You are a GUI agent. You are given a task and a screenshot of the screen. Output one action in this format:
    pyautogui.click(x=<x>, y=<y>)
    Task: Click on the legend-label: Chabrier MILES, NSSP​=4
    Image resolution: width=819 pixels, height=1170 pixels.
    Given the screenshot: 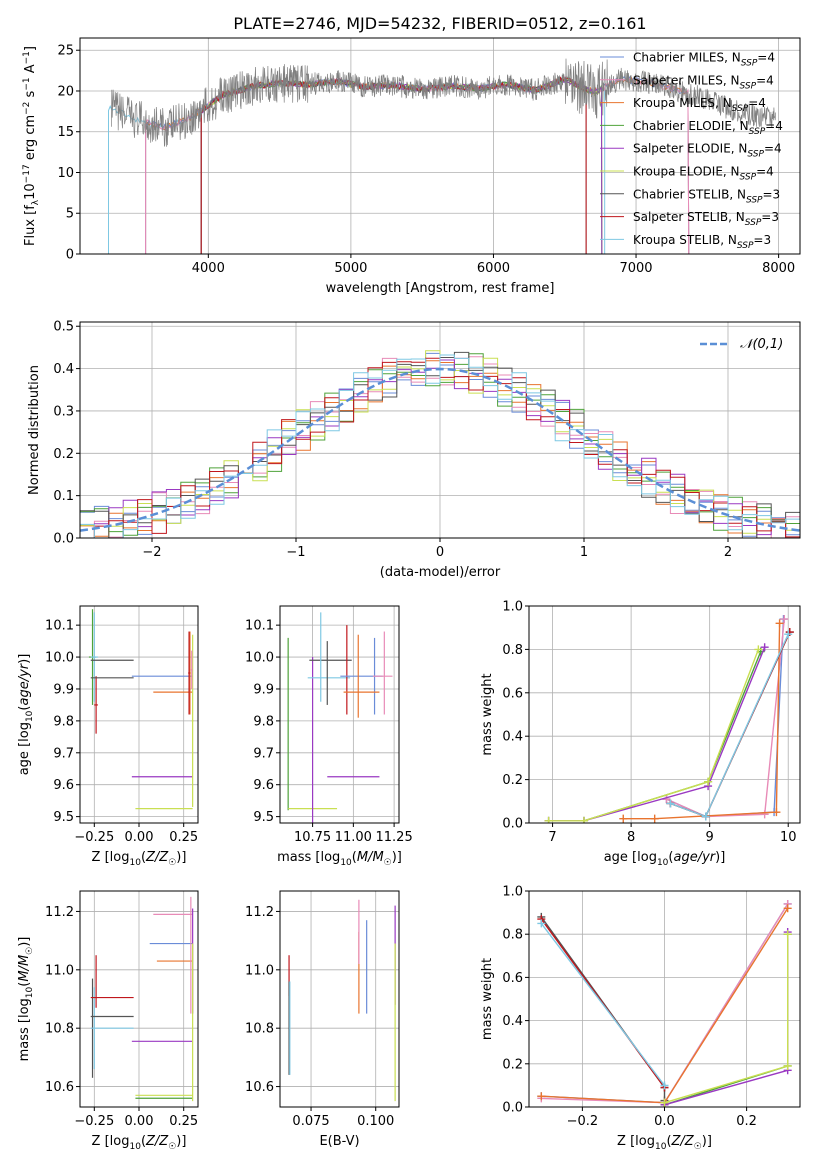 What is the action you would take?
    pyautogui.click(x=704, y=60)
    